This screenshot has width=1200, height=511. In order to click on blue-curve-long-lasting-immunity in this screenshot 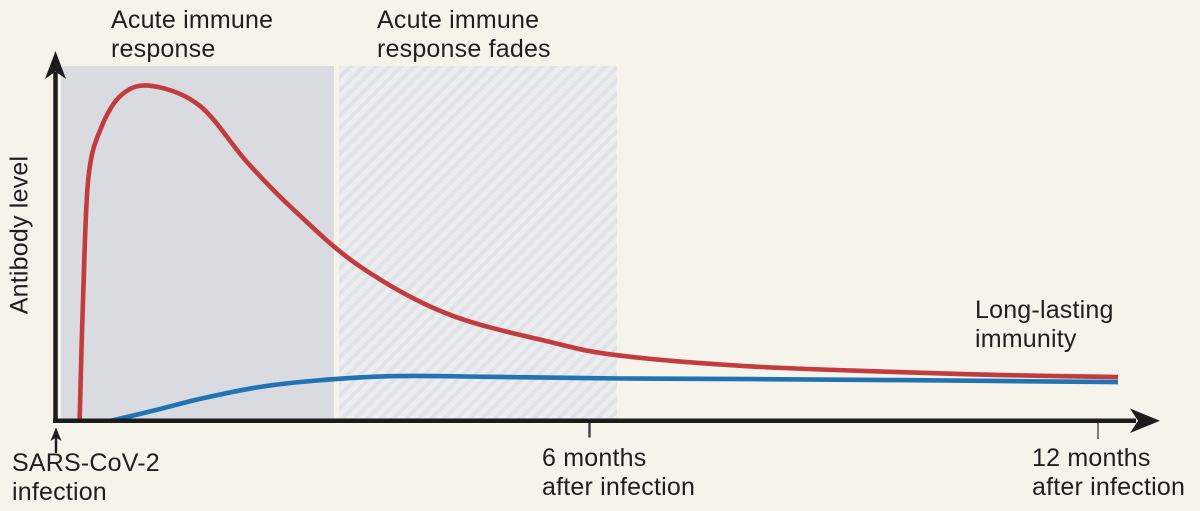, I will do `click(614, 398)`.